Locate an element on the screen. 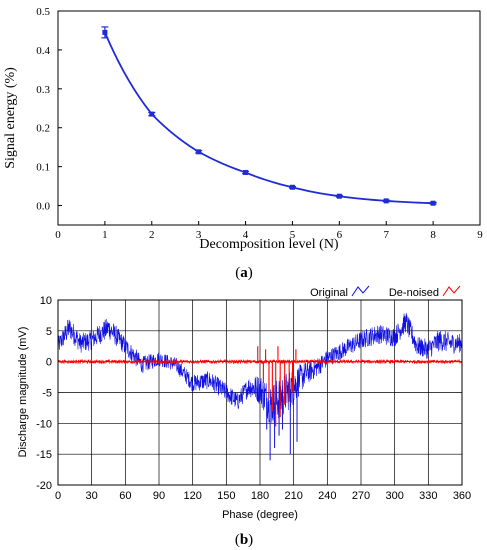  panel-b-y-tick-label: 5 is located at coordinates (49, 332).